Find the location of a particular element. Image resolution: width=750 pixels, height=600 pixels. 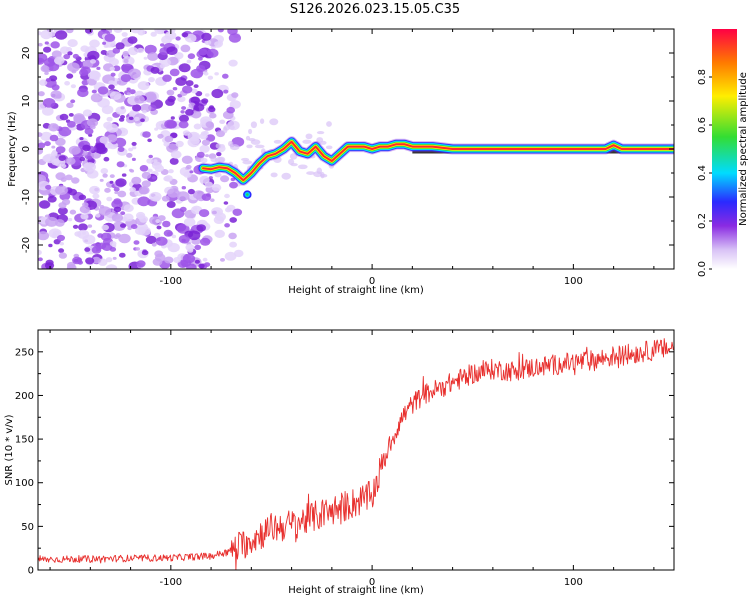

y-tick-label: 200 is located at coordinates (24, 396).